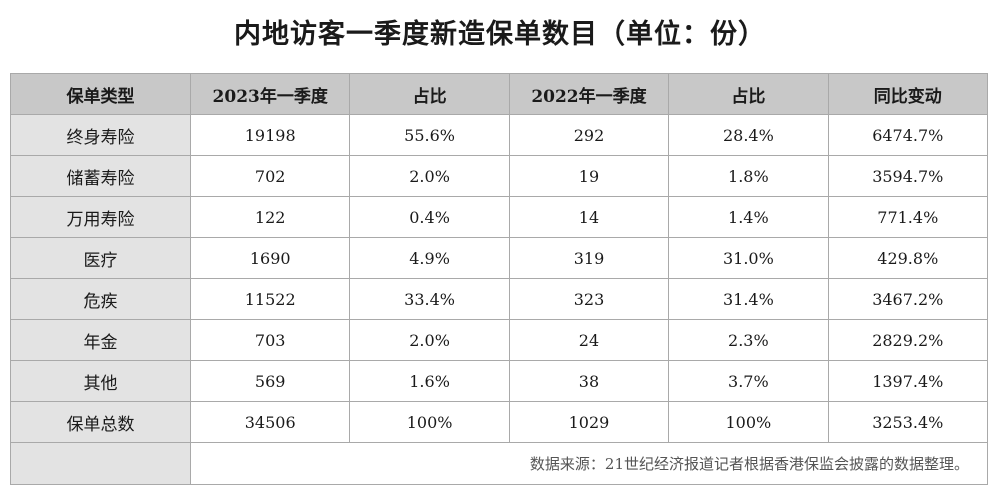 This screenshot has width=1000, height=500. I want to click on source-note: 数据来源：21世纪经济报道记者根据香港保监会披露的数据整理。, so click(589, 463).